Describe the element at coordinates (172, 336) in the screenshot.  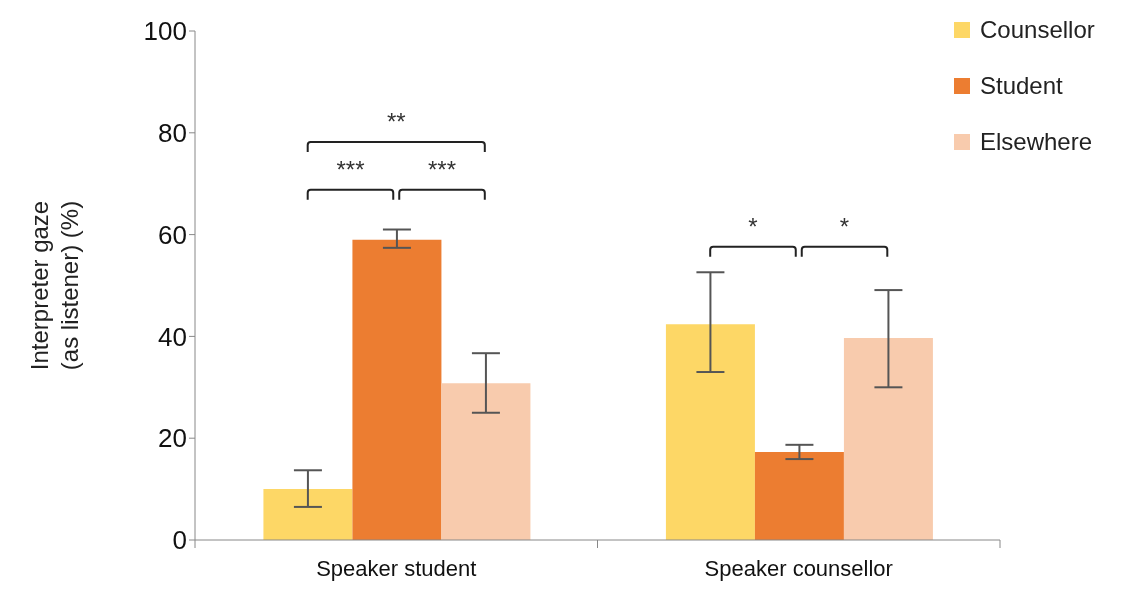
I see `y-tick-label: 40` at that location.